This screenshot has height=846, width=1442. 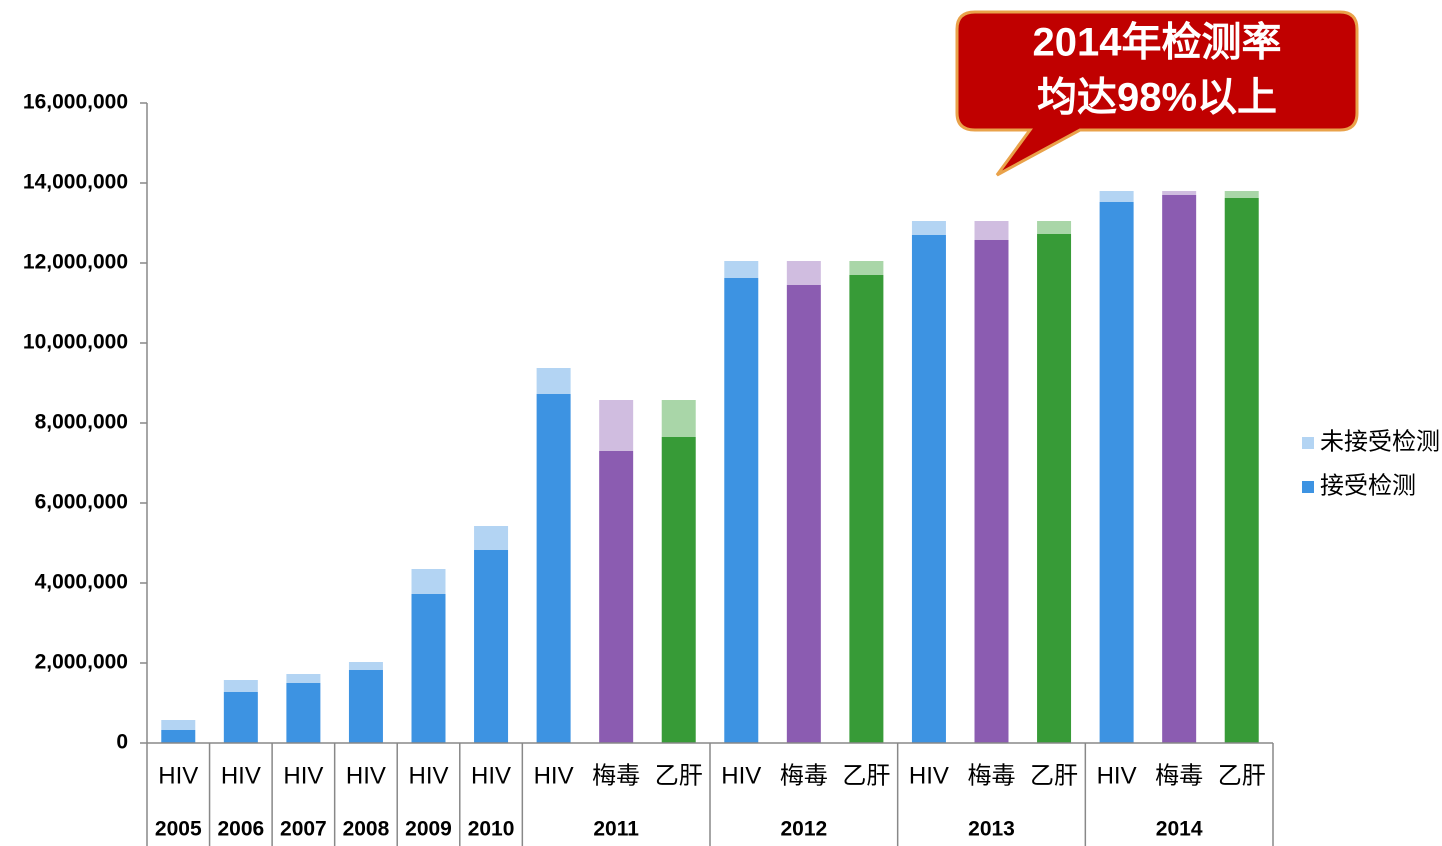 I want to click on annotation: 均达98%以上, so click(x=1157, y=98).